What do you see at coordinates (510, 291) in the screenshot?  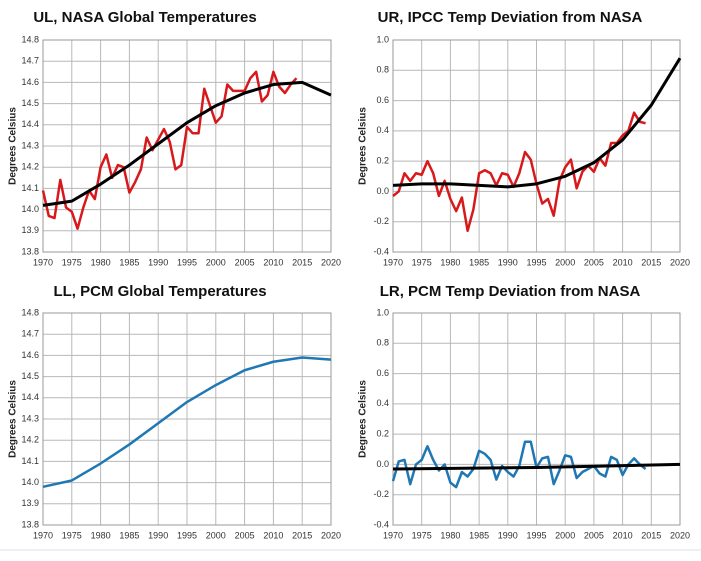 I see `chart-title: LR, PCM Temp Deviation from NASA` at bounding box center [510, 291].